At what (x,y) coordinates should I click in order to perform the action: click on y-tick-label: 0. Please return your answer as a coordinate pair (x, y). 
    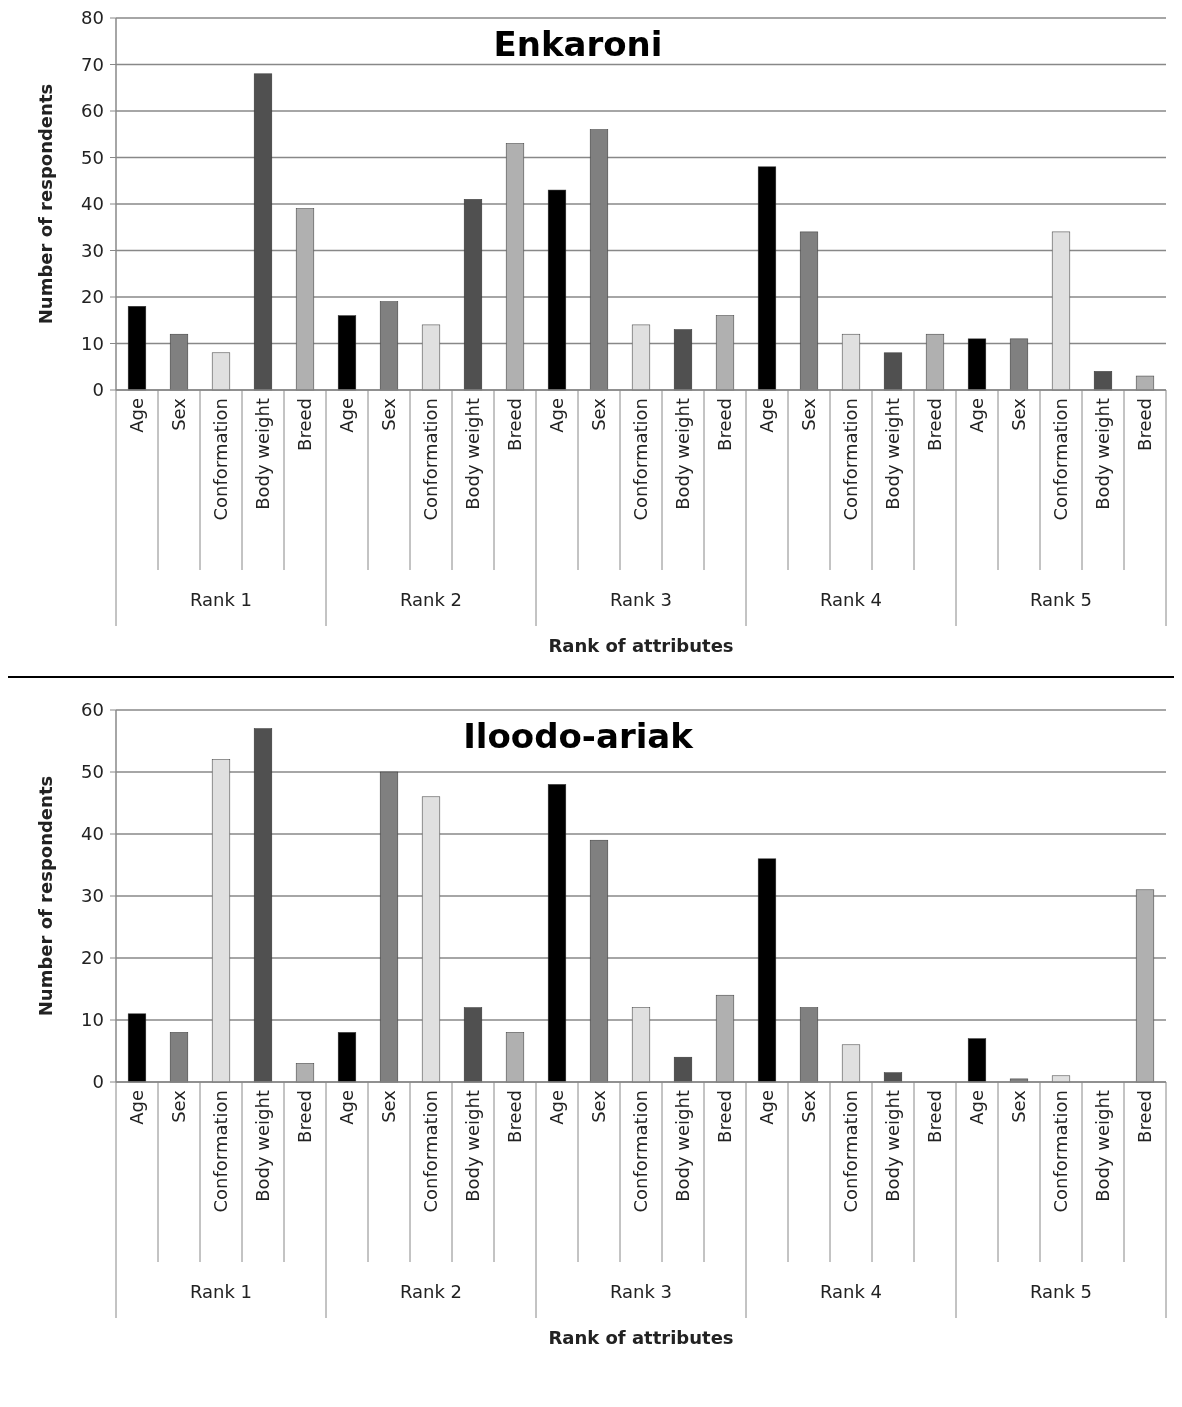
    Looking at the image, I should click on (98, 390).